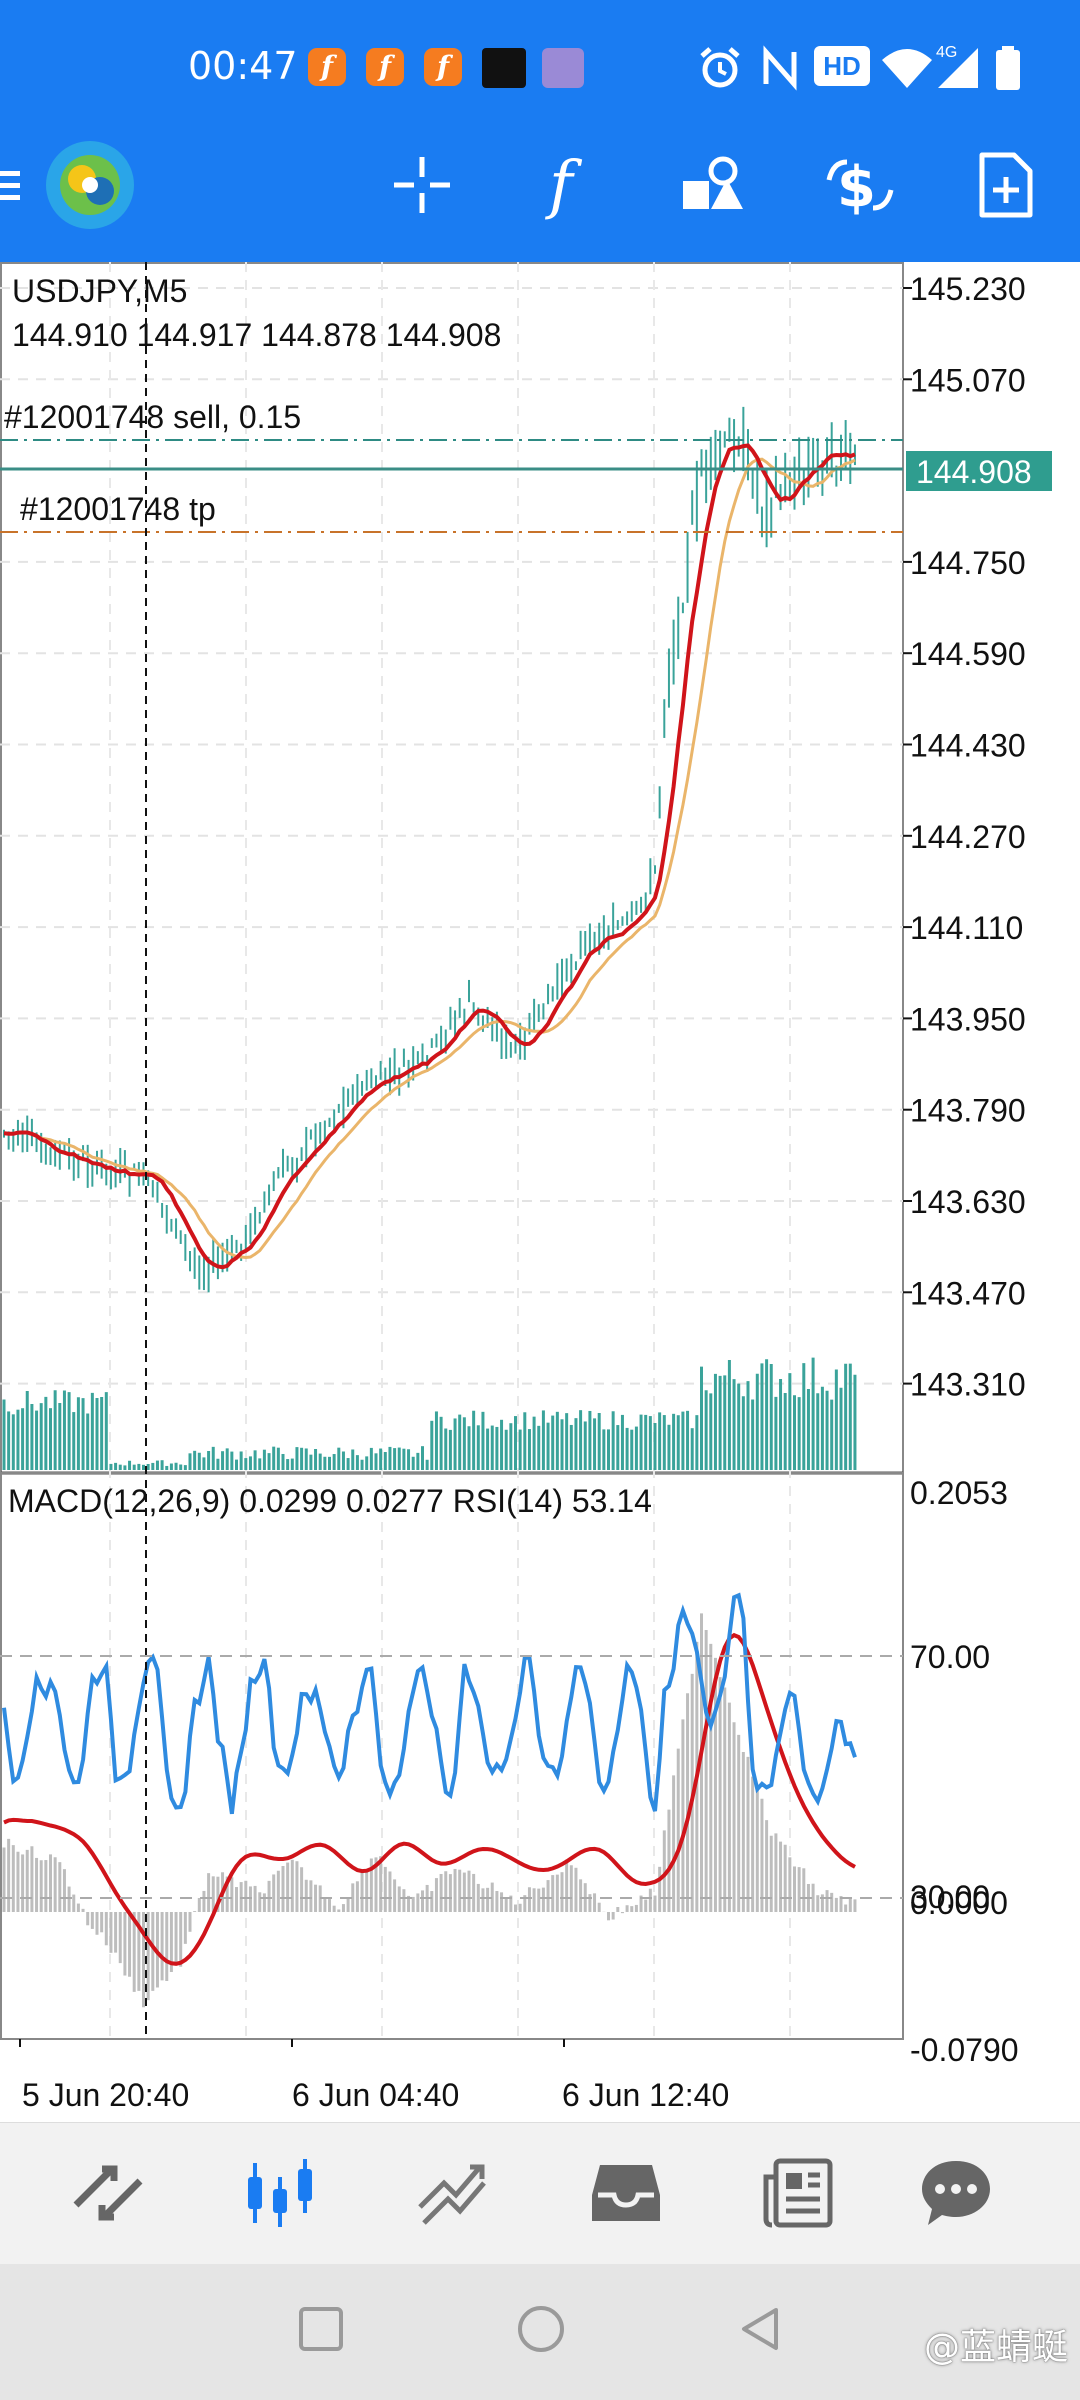 The width and height of the screenshot is (1080, 2400). I want to click on objects-button, so click(714, 185).